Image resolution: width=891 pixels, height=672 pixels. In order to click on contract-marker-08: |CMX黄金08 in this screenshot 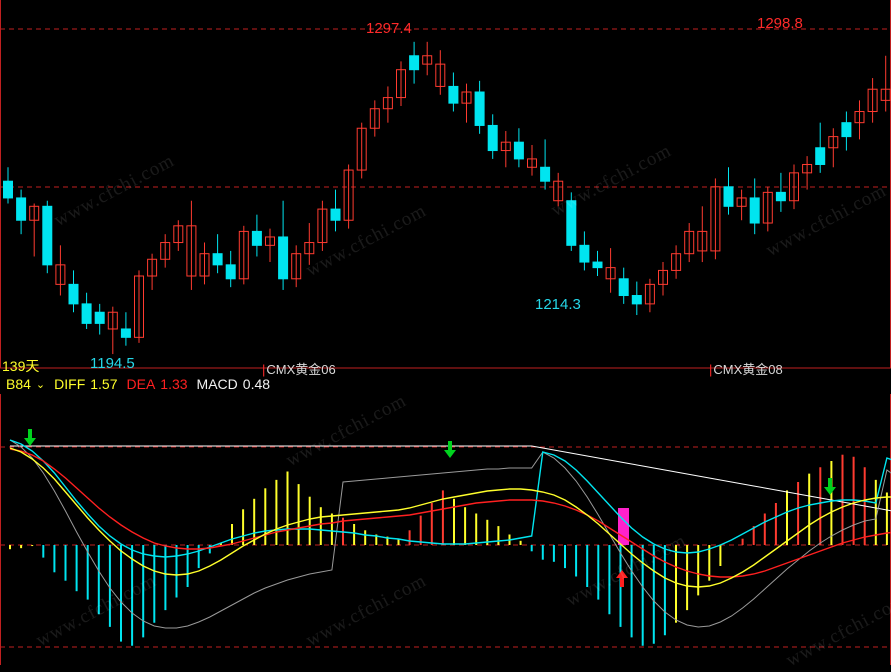, I will do `click(746, 369)`.